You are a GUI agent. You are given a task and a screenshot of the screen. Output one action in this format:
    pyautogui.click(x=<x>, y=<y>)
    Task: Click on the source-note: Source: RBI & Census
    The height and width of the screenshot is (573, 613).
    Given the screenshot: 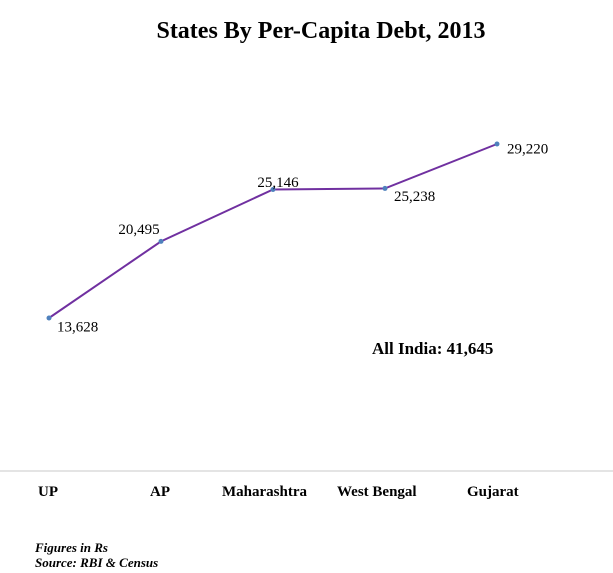 What is the action you would take?
    pyautogui.click(x=97, y=562)
    